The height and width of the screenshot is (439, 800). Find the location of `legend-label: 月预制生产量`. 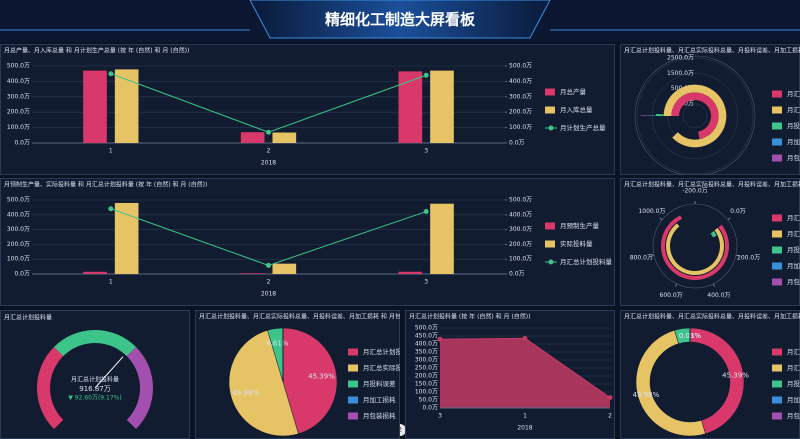

legend-label: 月预制生产量 is located at coordinates (580, 225).